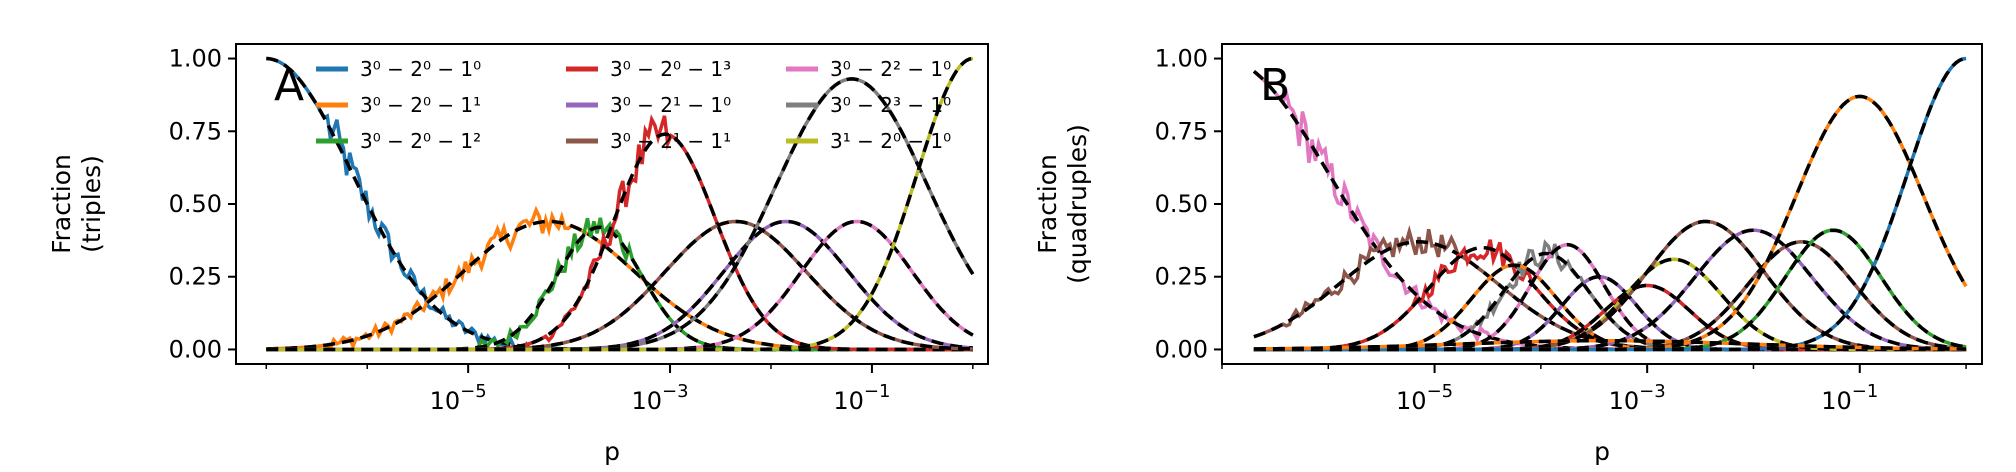 Image resolution: width=2016 pixels, height=472 pixels. I want to click on y-axis-label: (triples), so click(91, 204).